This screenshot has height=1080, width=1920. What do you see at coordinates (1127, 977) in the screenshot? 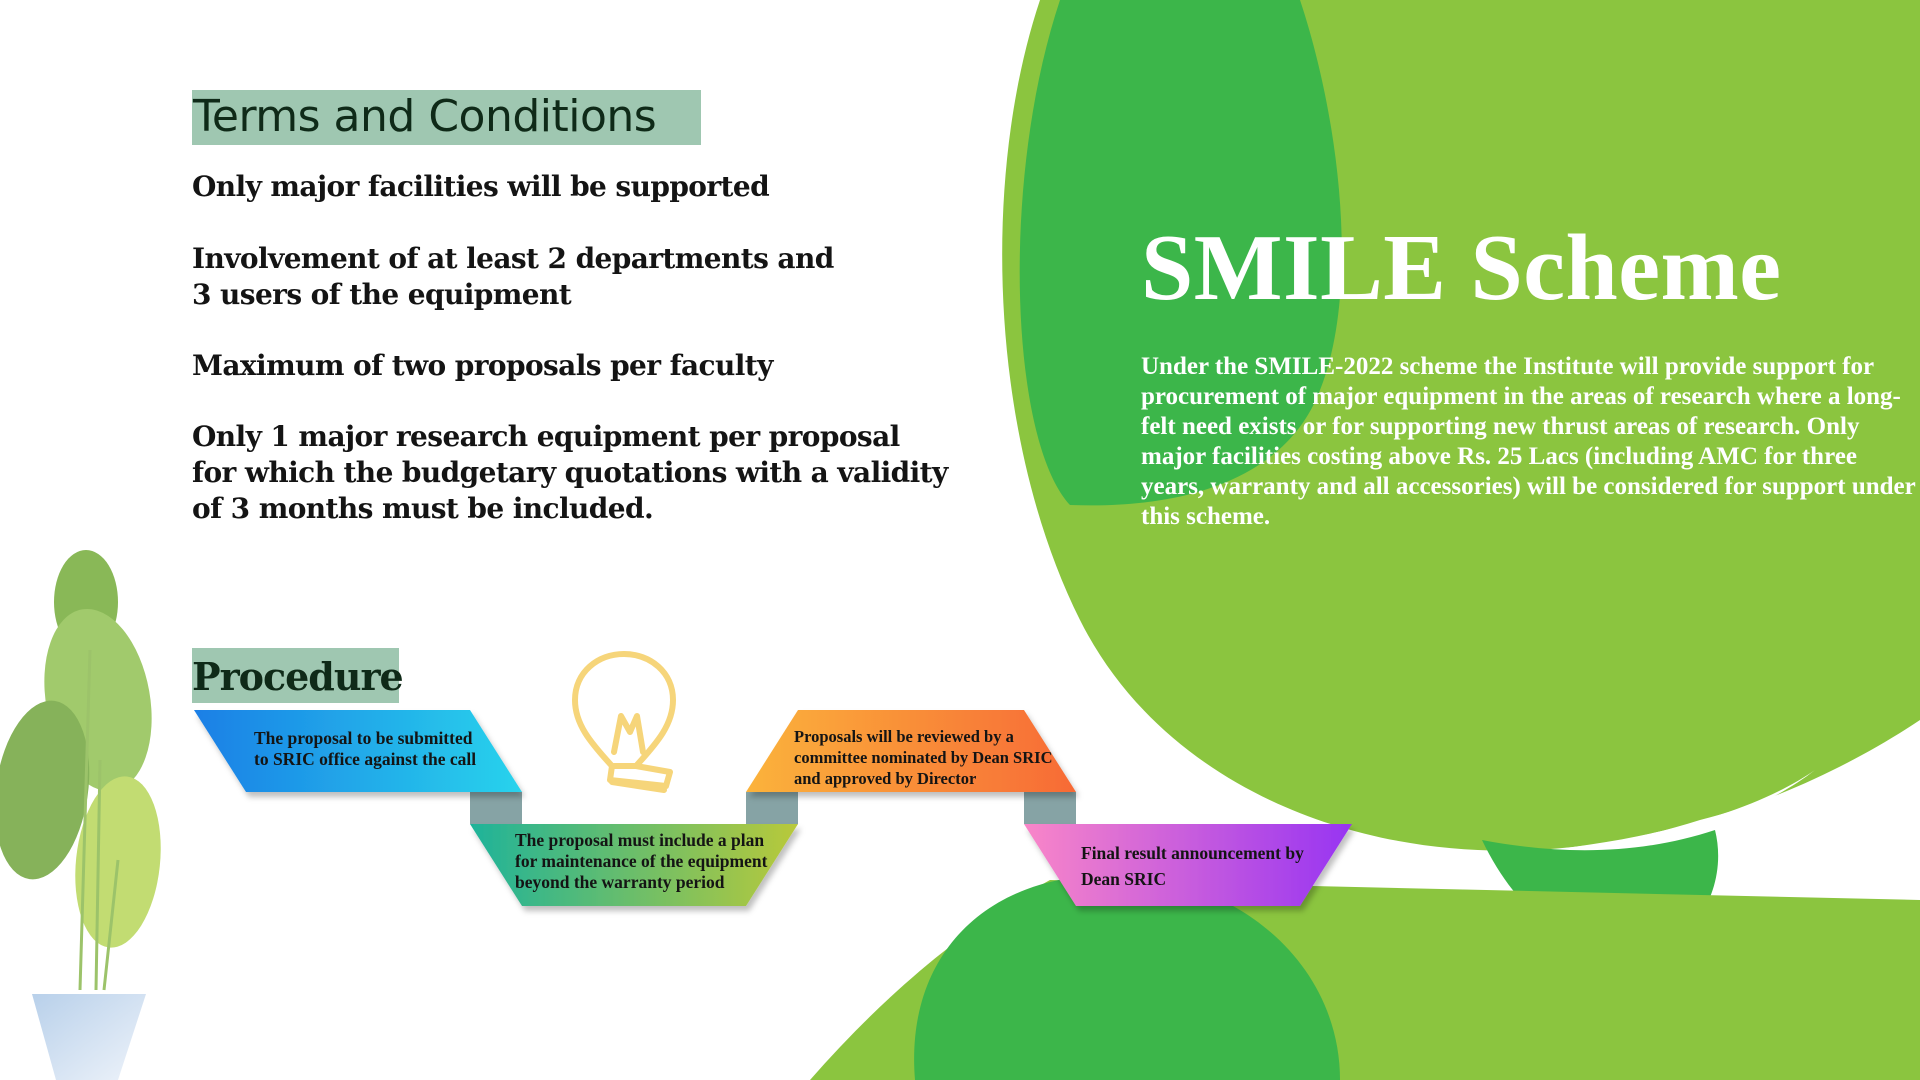
I see `green-circle-bottom` at bounding box center [1127, 977].